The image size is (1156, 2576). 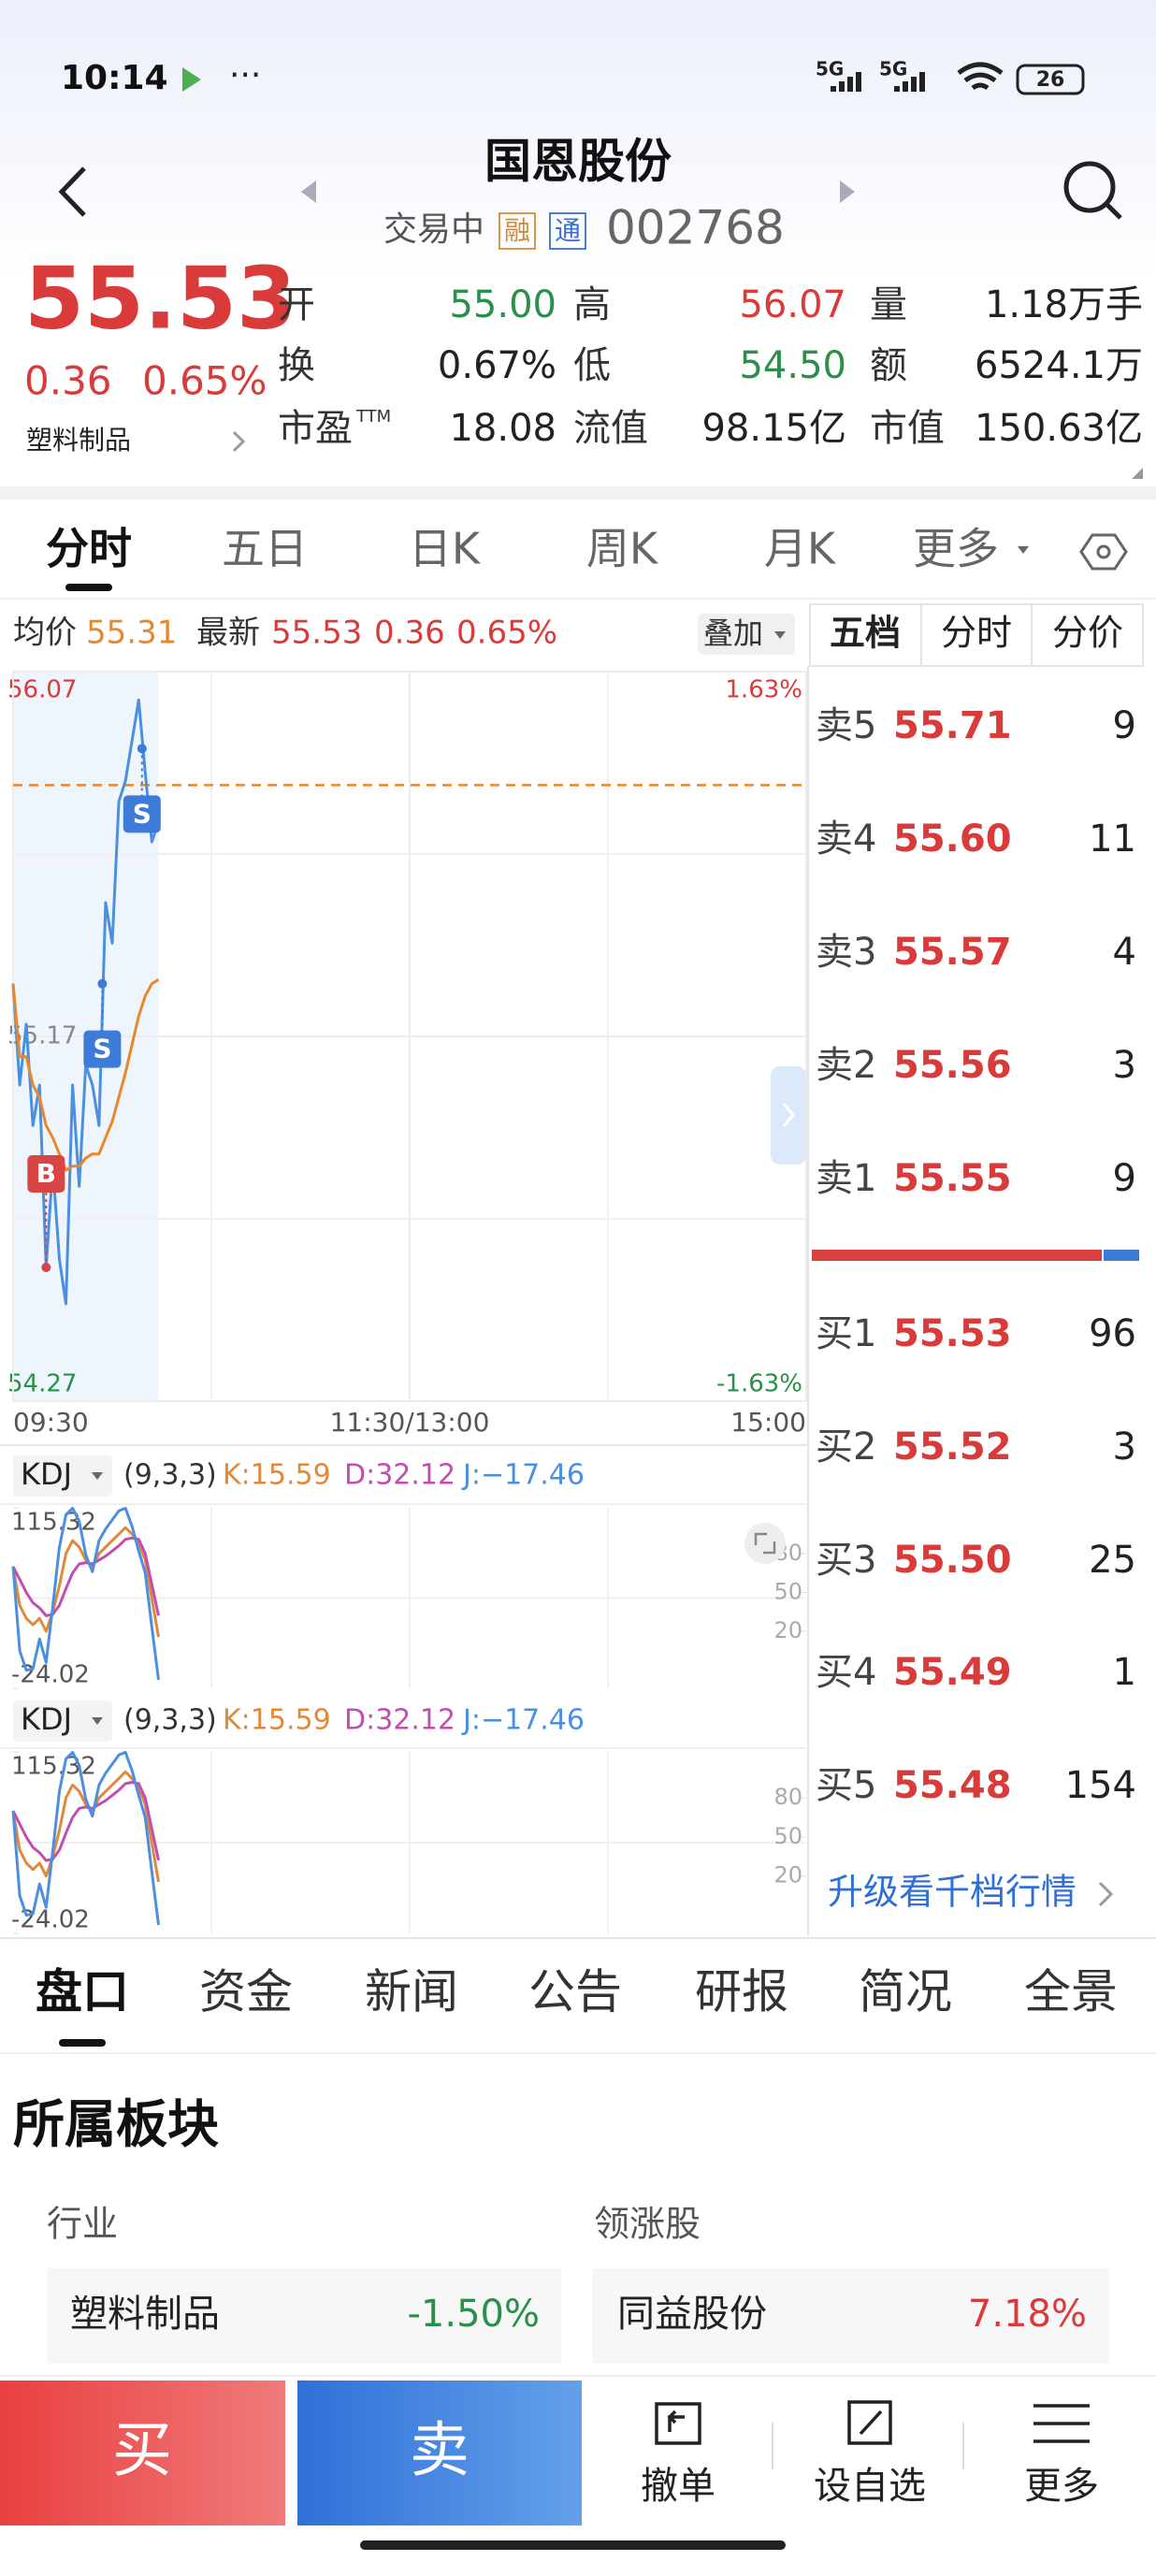 I want to click on dropdown-caret, so click(x=780, y=635).